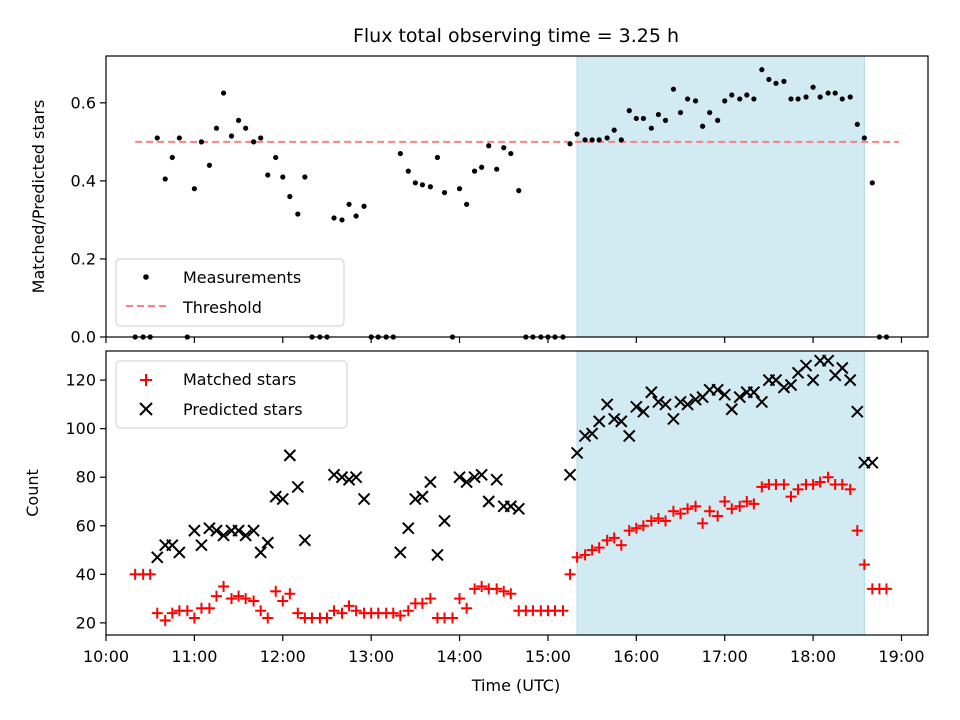  Describe the element at coordinates (636, 656) in the screenshot. I see `x-tick-label: 16:00` at that location.